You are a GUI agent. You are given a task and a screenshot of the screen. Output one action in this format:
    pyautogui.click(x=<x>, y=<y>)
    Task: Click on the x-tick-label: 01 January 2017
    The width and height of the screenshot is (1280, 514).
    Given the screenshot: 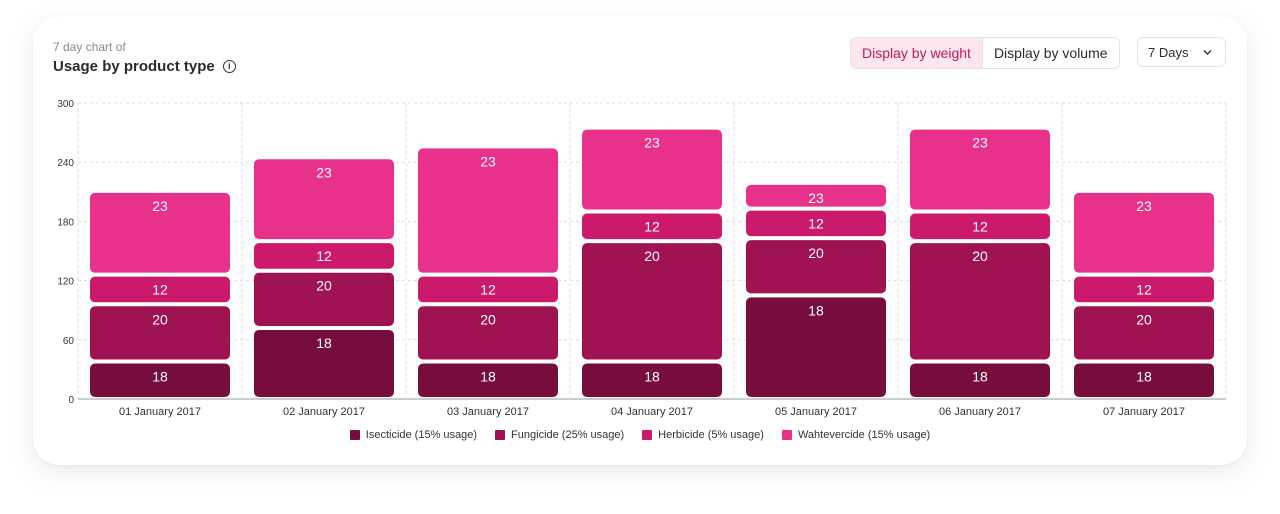 What is the action you would take?
    pyautogui.click(x=160, y=412)
    